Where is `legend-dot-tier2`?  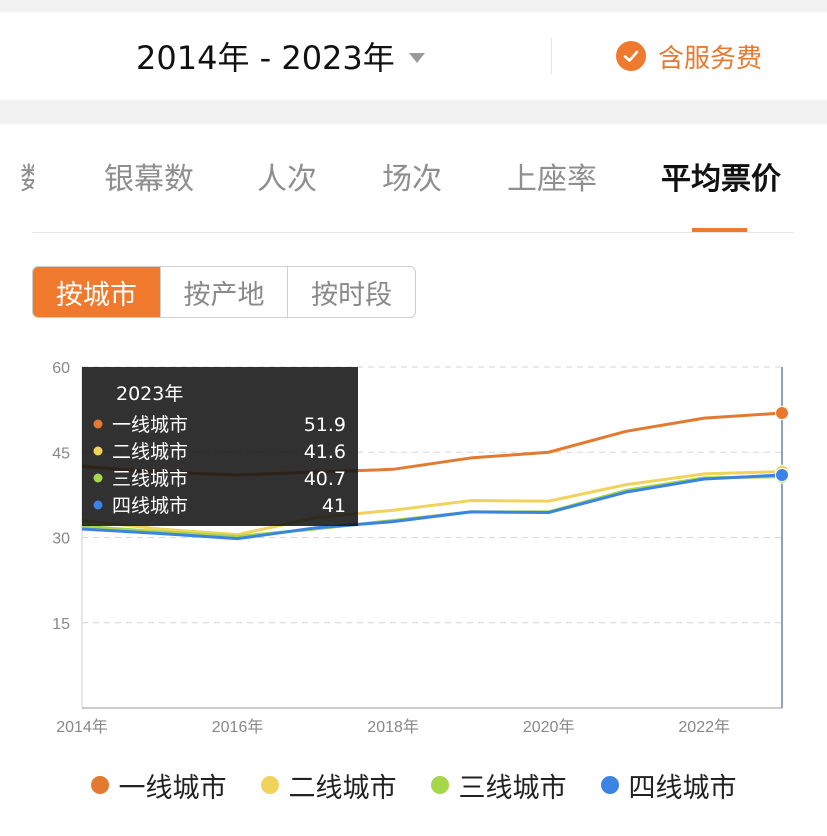 legend-dot-tier2 is located at coordinates (269, 785).